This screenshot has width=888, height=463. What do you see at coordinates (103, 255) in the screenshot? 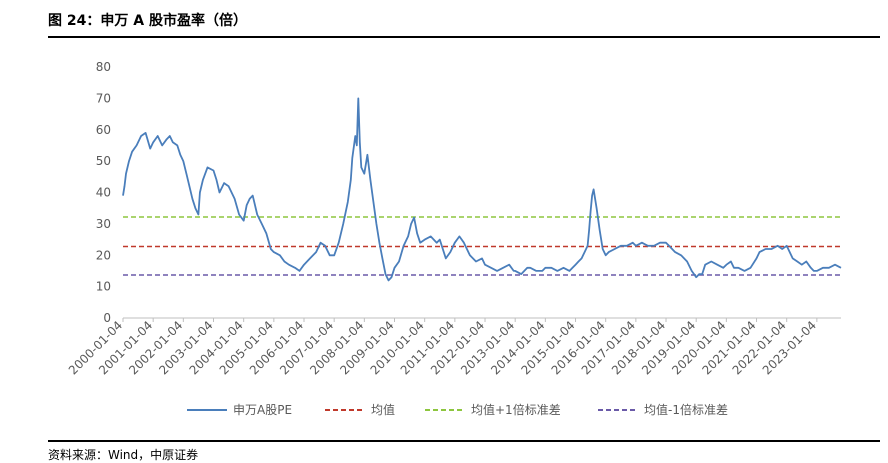
I see `y-tick-label: 20` at bounding box center [103, 255].